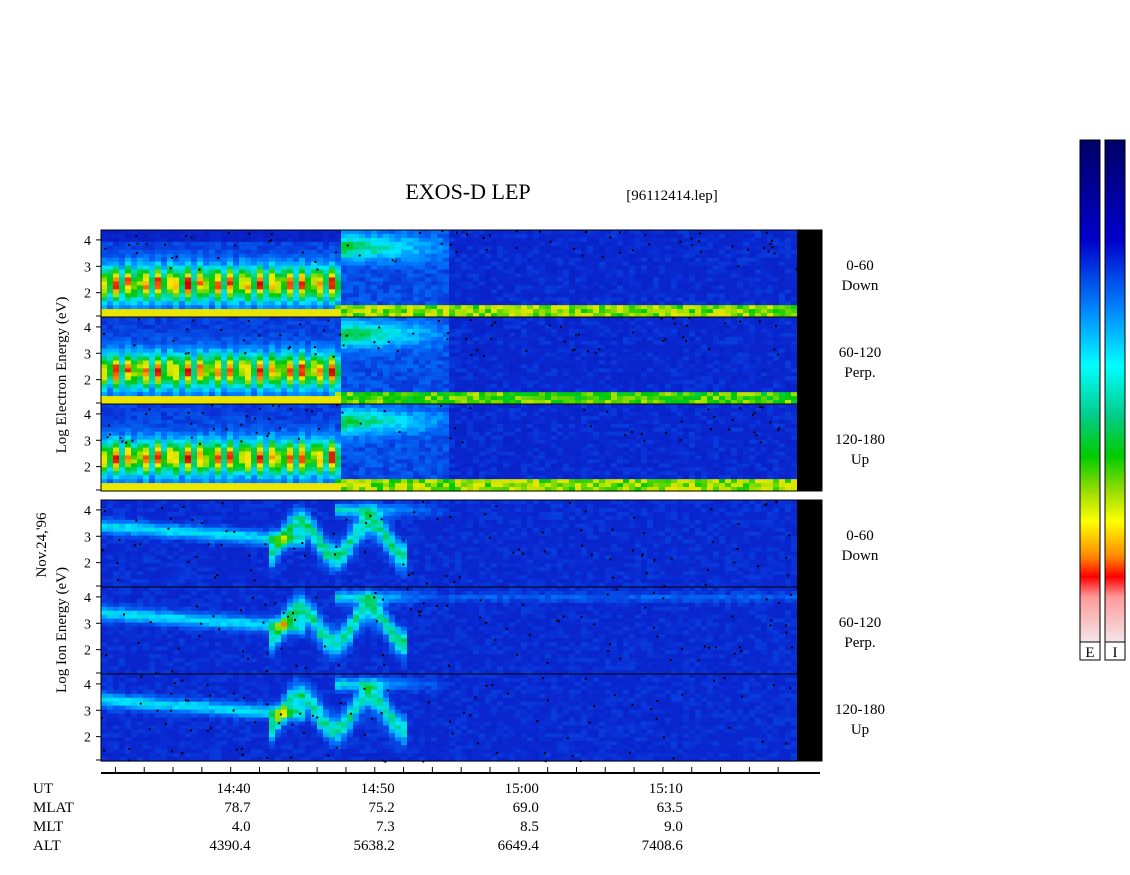 This screenshot has height=875, width=1130. I want to click on date-label: Nov.24,'96, so click(42, 545).